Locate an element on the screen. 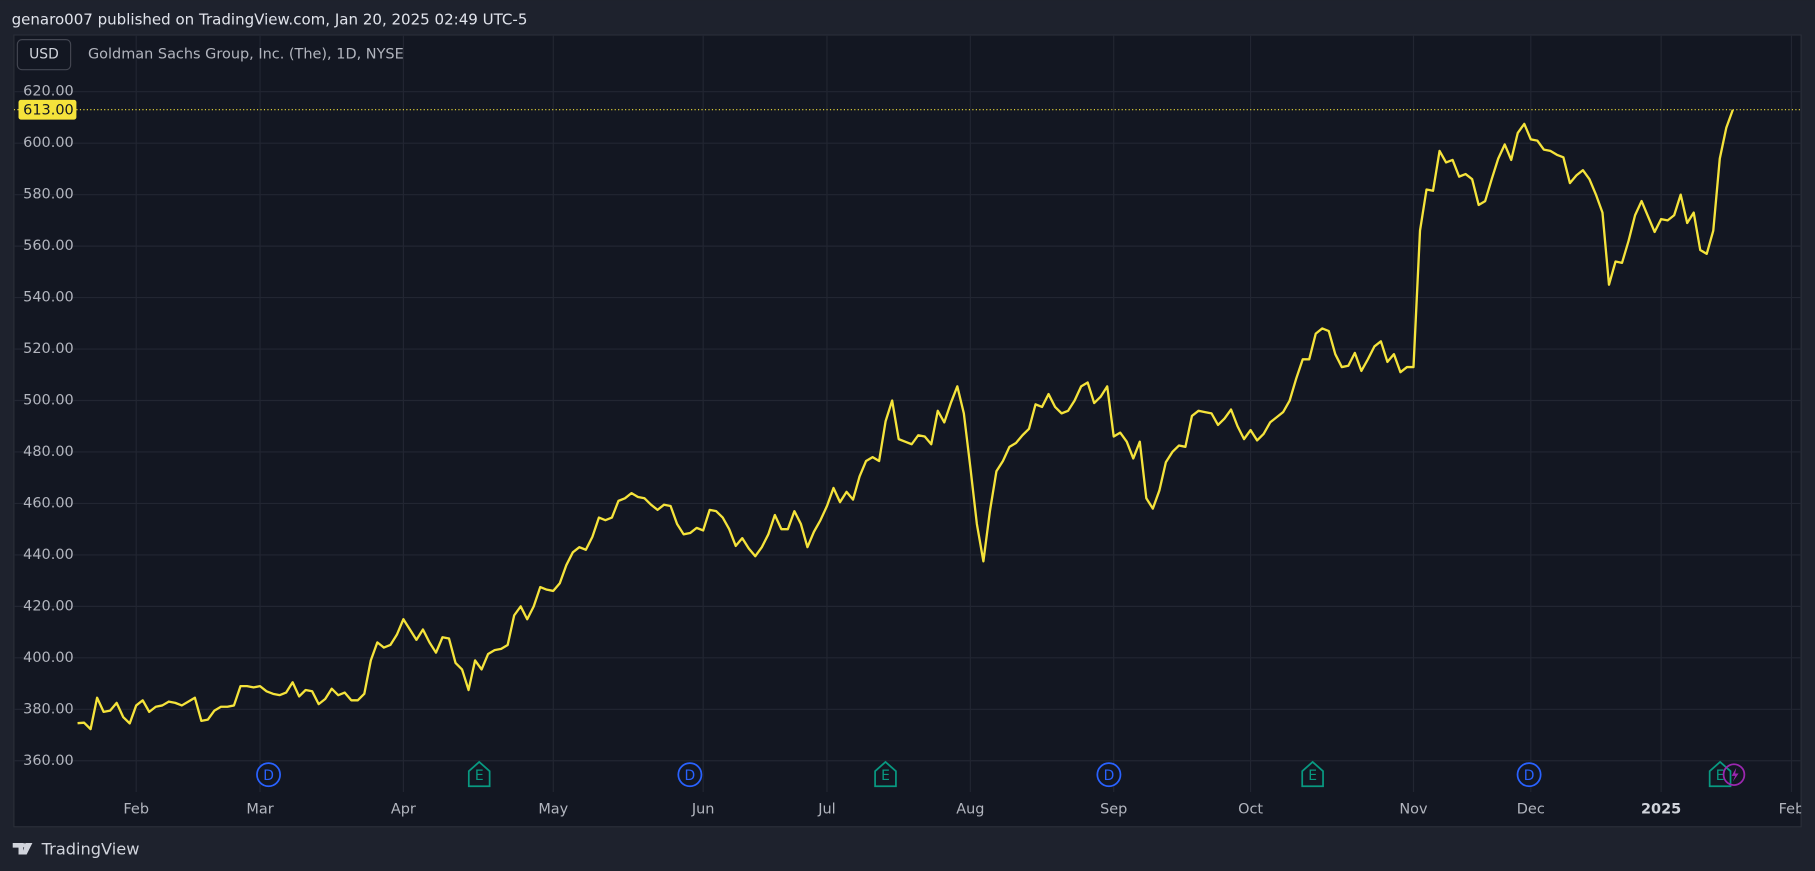 This screenshot has height=871, width=1815. y-tick-label: 600.00 is located at coordinates (48, 143).